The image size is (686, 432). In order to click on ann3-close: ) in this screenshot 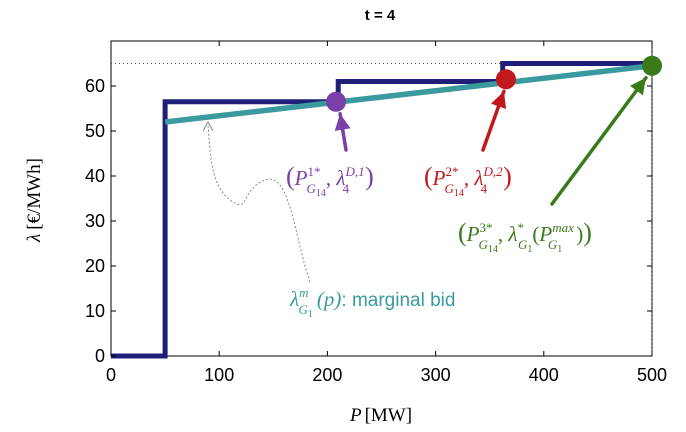, I will do `click(587, 232)`.